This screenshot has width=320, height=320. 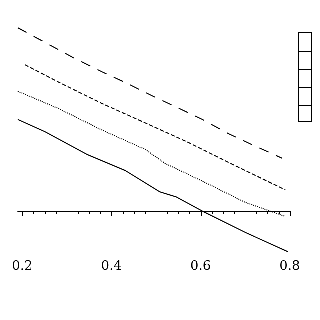 What do you see at coordinates (22, 266) in the screenshot?
I see `x-tick-label: 0.2` at bounding box center [22, 266].